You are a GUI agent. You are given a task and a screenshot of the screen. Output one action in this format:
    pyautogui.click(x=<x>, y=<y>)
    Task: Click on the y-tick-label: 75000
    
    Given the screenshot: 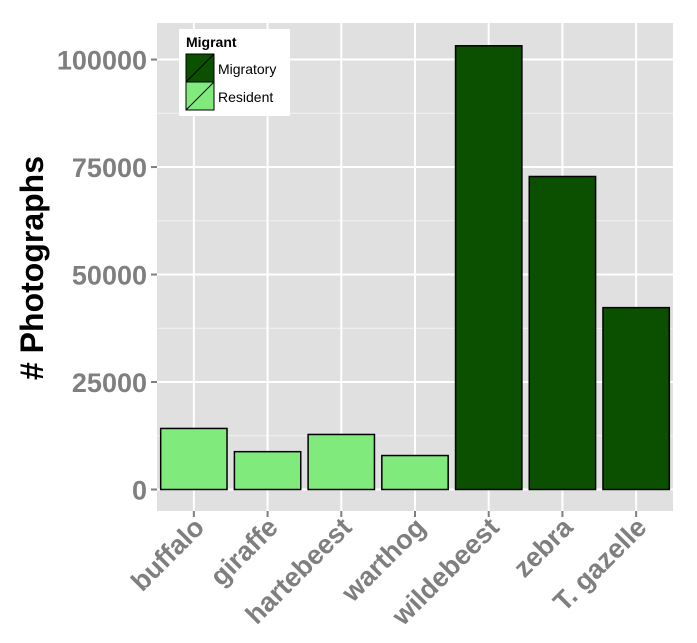 What is the action you would take?
    pyautogui.click(x=109, y=168)
    